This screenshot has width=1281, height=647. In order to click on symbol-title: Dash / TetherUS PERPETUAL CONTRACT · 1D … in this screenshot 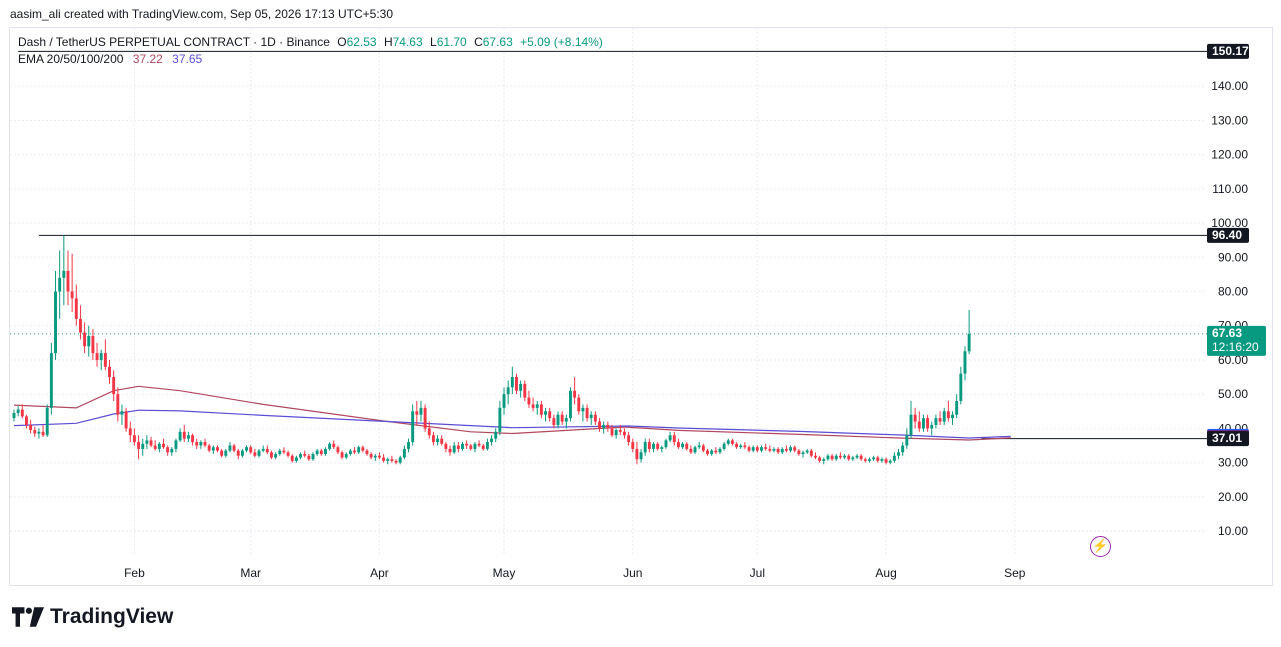, I will do `click(174, 42)`.